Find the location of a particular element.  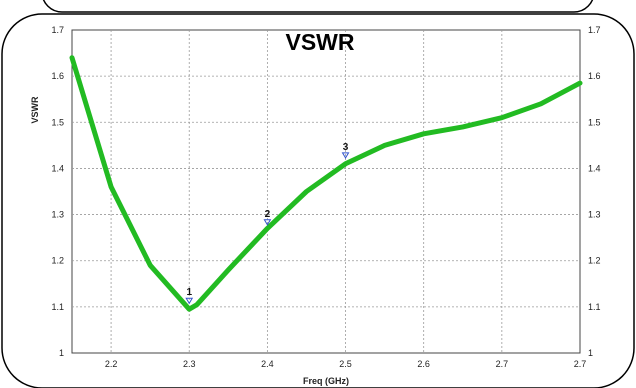

x-tick-label: 2.3 is located at coordinates (189, 364).